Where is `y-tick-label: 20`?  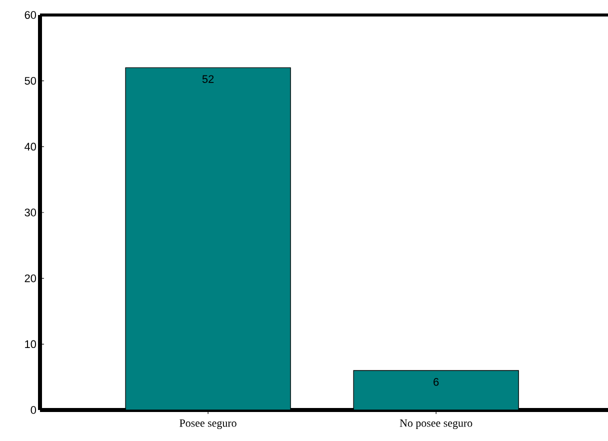
y-tick-label: 20 is located at coordinates (30, 278).